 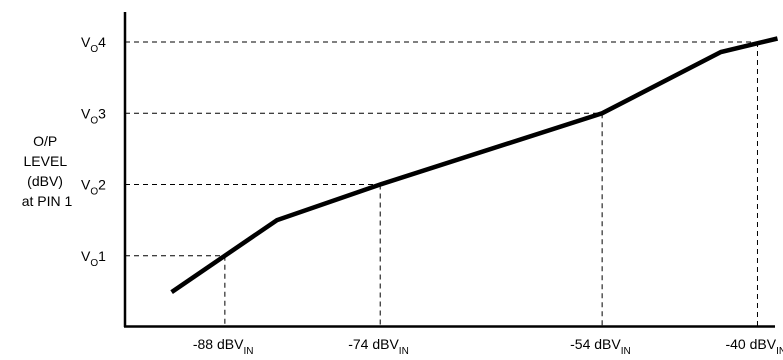 What do you see at coordinates (47, 171) in the screenshot?
I see `y-axis-label: O/P LEVEL (dBV) at PIN 1` at bounding box center [47, 171].